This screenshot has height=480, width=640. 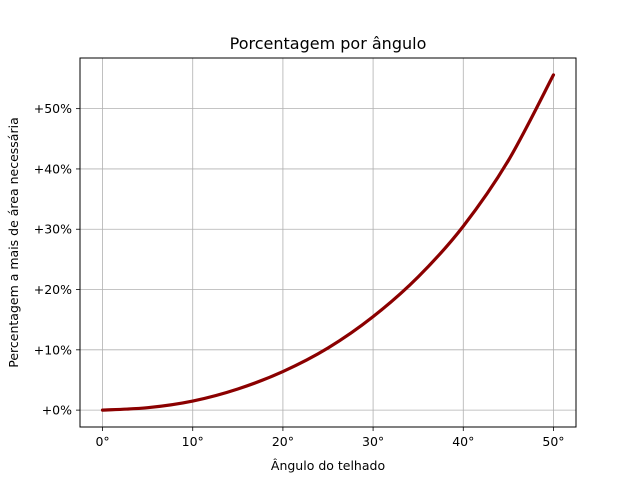 I want to click on x-axis-label: Ângulo do telhado, so click(x=328, y=465).